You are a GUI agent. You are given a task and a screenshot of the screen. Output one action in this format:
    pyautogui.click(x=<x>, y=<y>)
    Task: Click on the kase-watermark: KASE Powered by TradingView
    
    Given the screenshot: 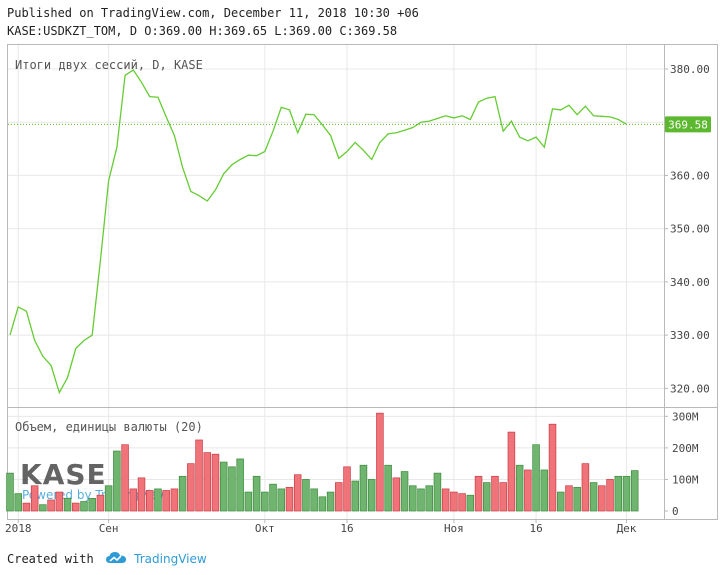 What is the action you would take?
    pyautogui.click(x=94, y=480)
    